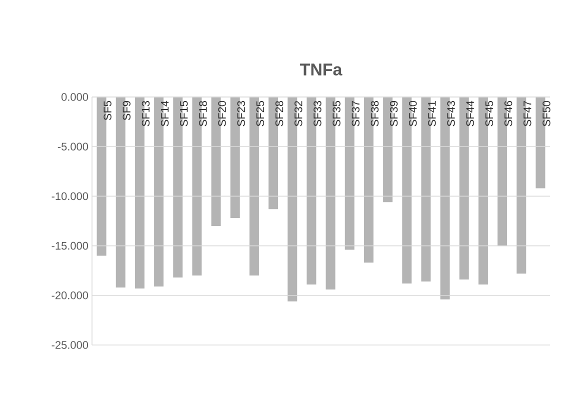  Describe the element at coordinates (73, 146) in the screenshot. I see `y-tick-label: -5.000` at that location.